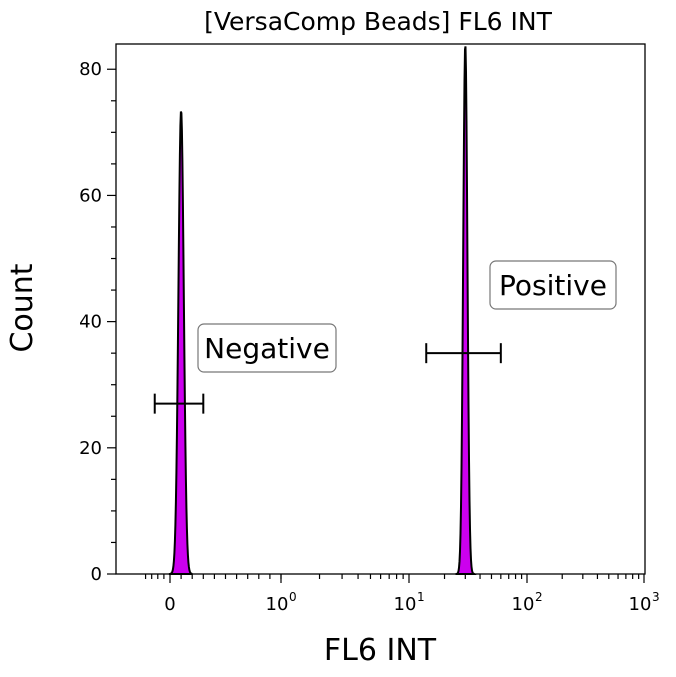 The height and width of the screenshot is (677, 676). What do you see at coordinates (380, 650) in the screenshot?
I see `x-axis-label: FL6 INT` at bounding box center [380, 650].